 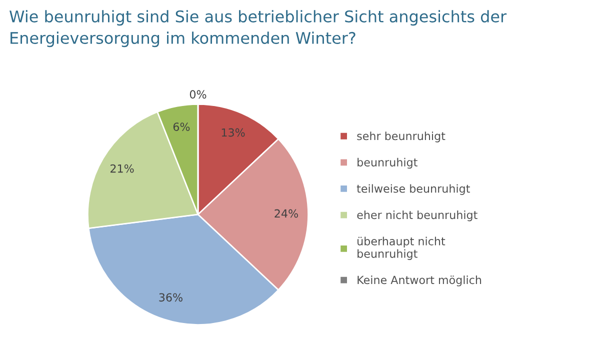 What do you see at coordinates (413, 189) in the screenshot?
I see `legend-label: teilweise beunruhigt` at bounding box center [413, 189].